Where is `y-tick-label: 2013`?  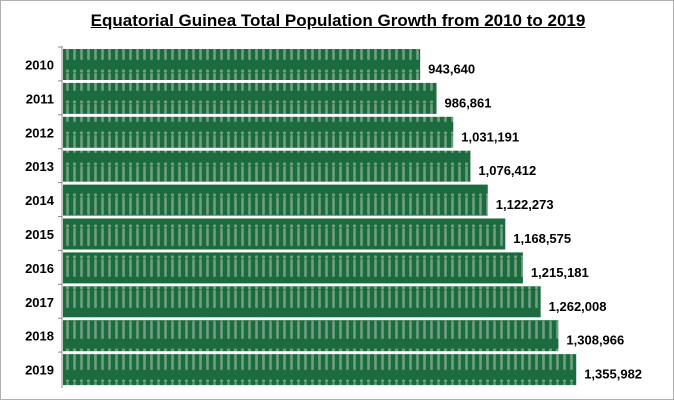 y-tick-label: 2013 is located at coordinates (39, 166).